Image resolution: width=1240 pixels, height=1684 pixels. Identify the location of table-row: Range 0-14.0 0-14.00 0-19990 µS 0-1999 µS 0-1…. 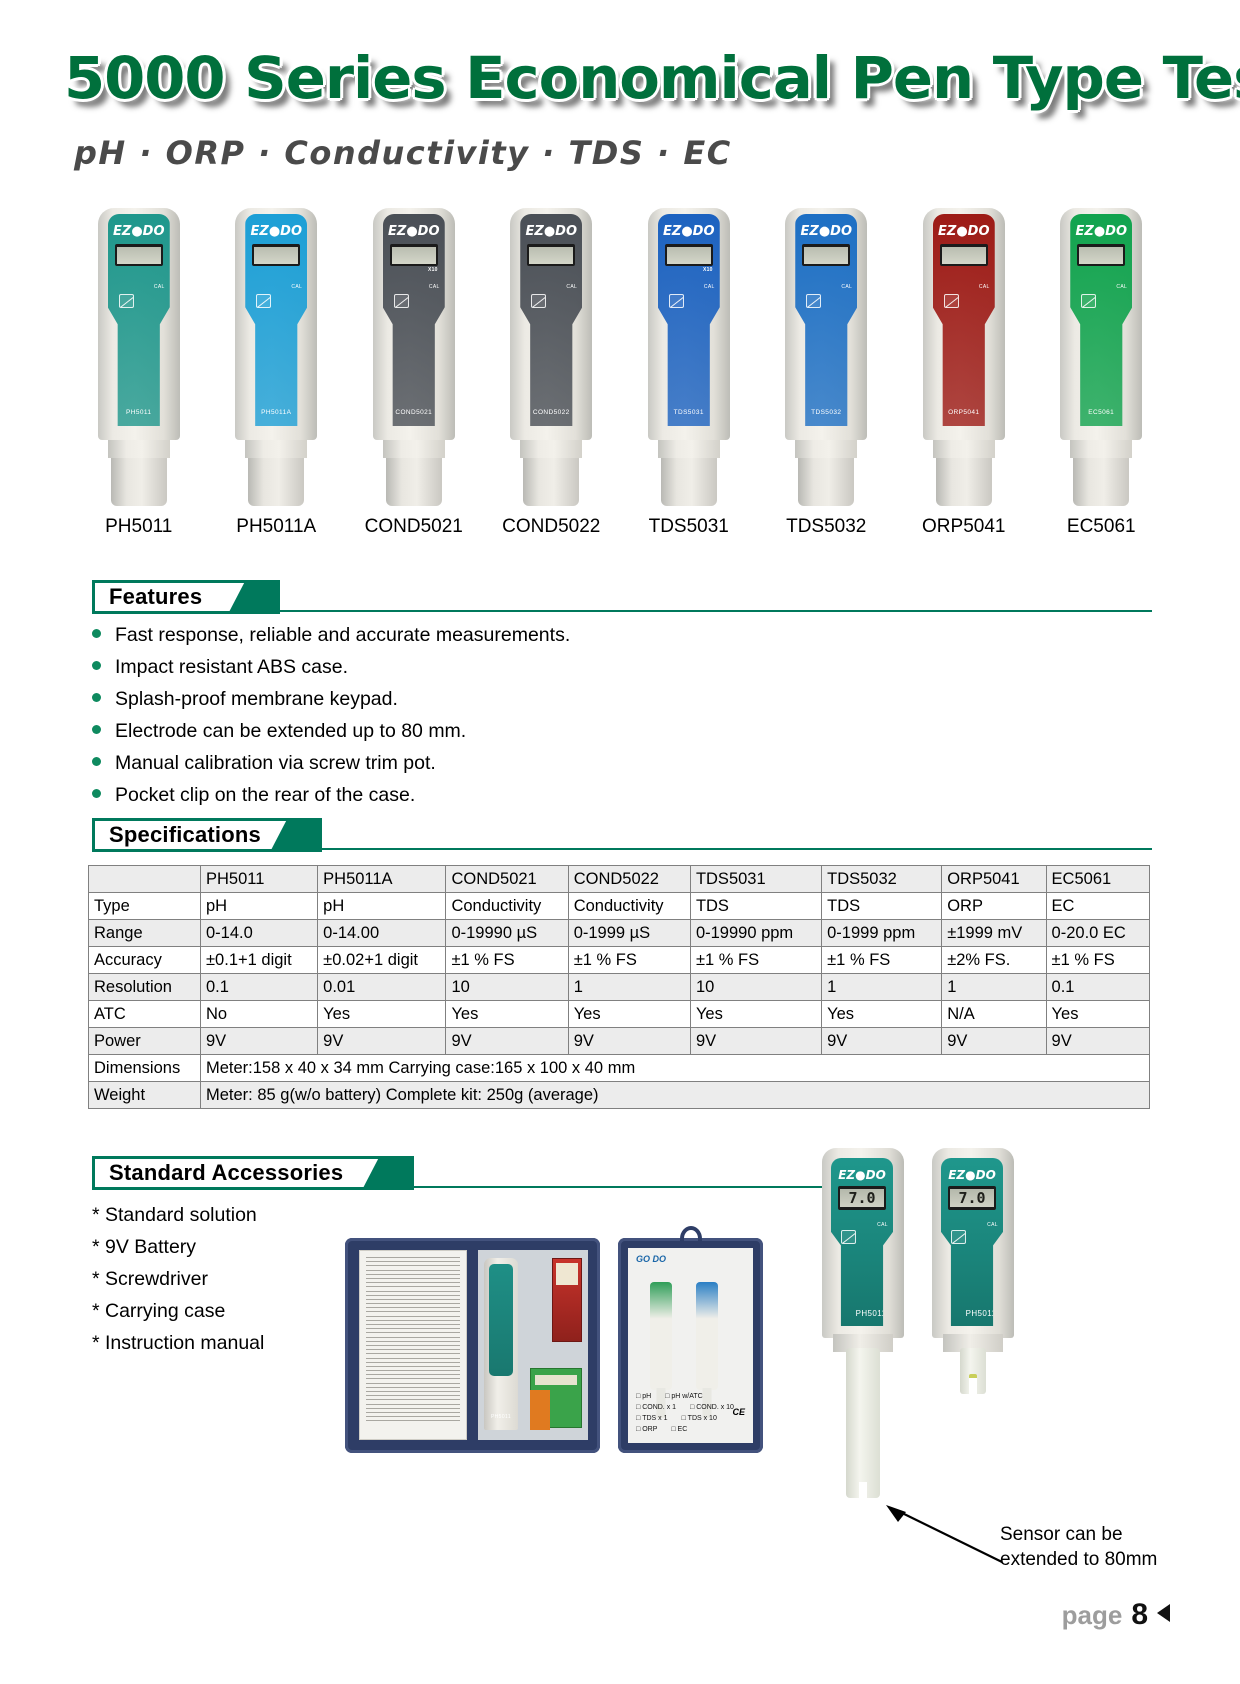
(619, 933).